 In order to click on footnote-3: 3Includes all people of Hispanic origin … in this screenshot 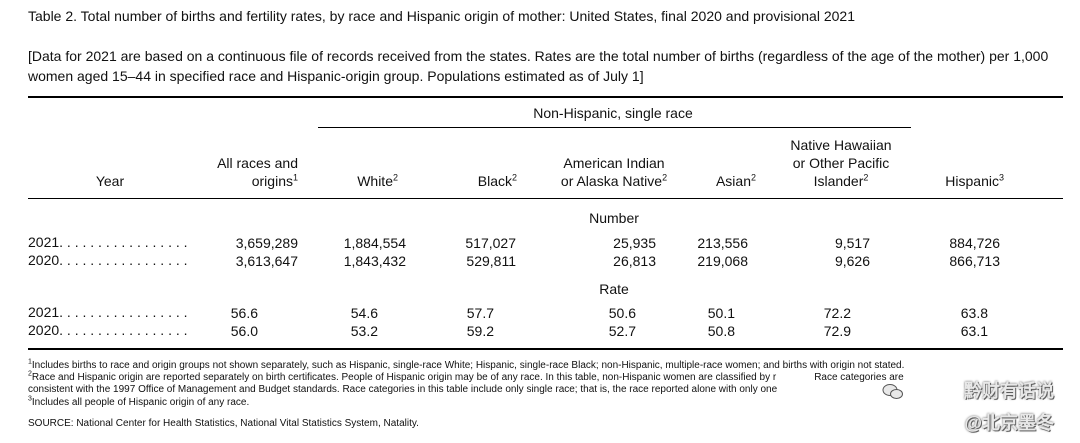, I will do `click(139, 401)`.